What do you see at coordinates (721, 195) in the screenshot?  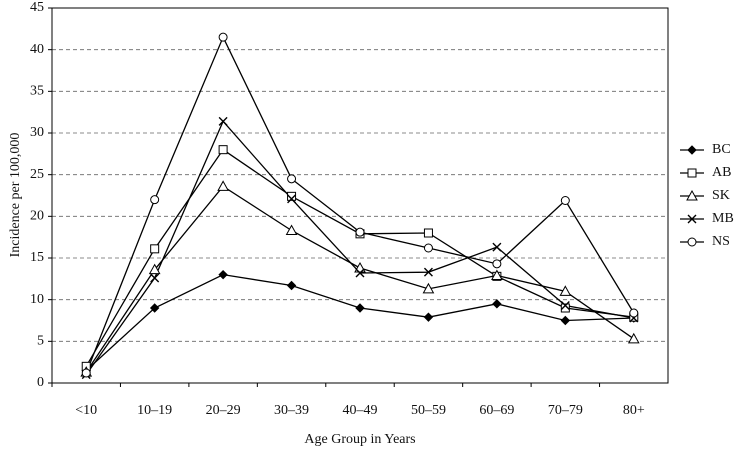 I see `legend-label: SK` at bounding box center [721, 195].